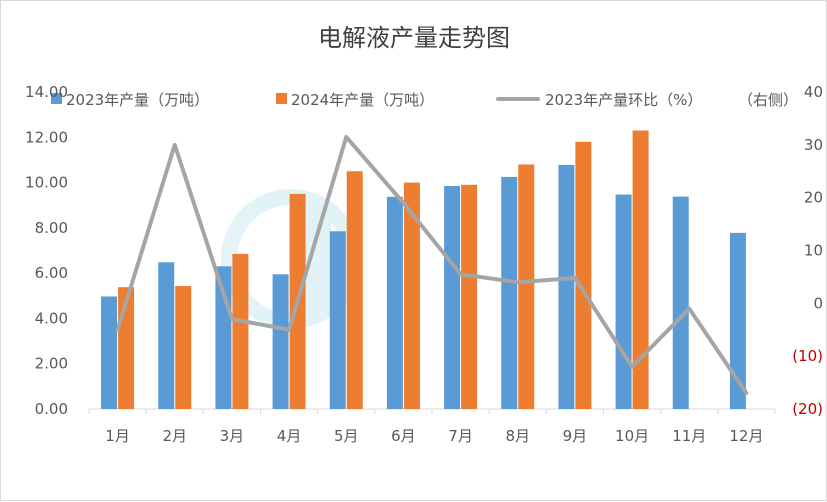  I want to click on y-left-tick-label: 6.00, so click(51, 273).